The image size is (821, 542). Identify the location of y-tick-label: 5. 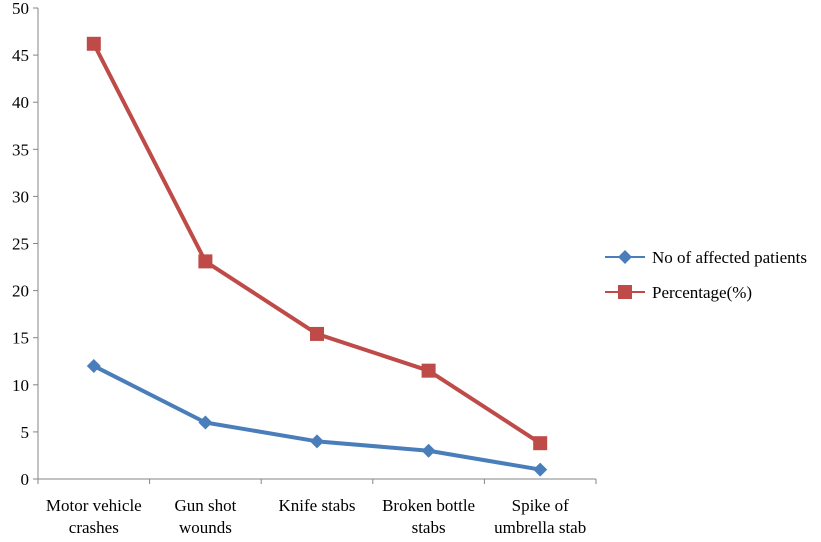
(25, 432).